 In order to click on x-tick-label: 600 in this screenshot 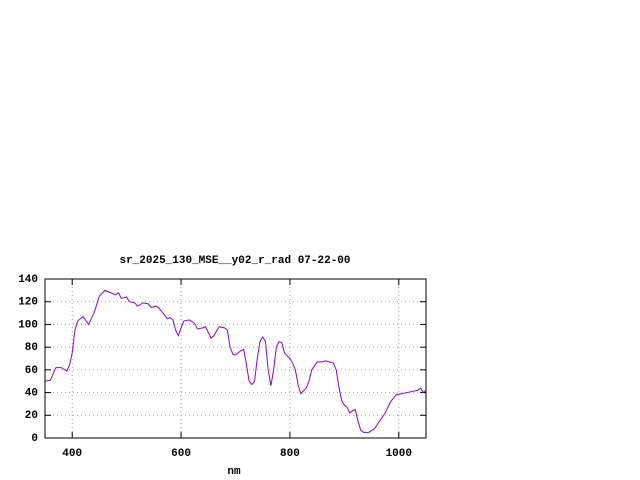, I will do `click(181, 454)`.